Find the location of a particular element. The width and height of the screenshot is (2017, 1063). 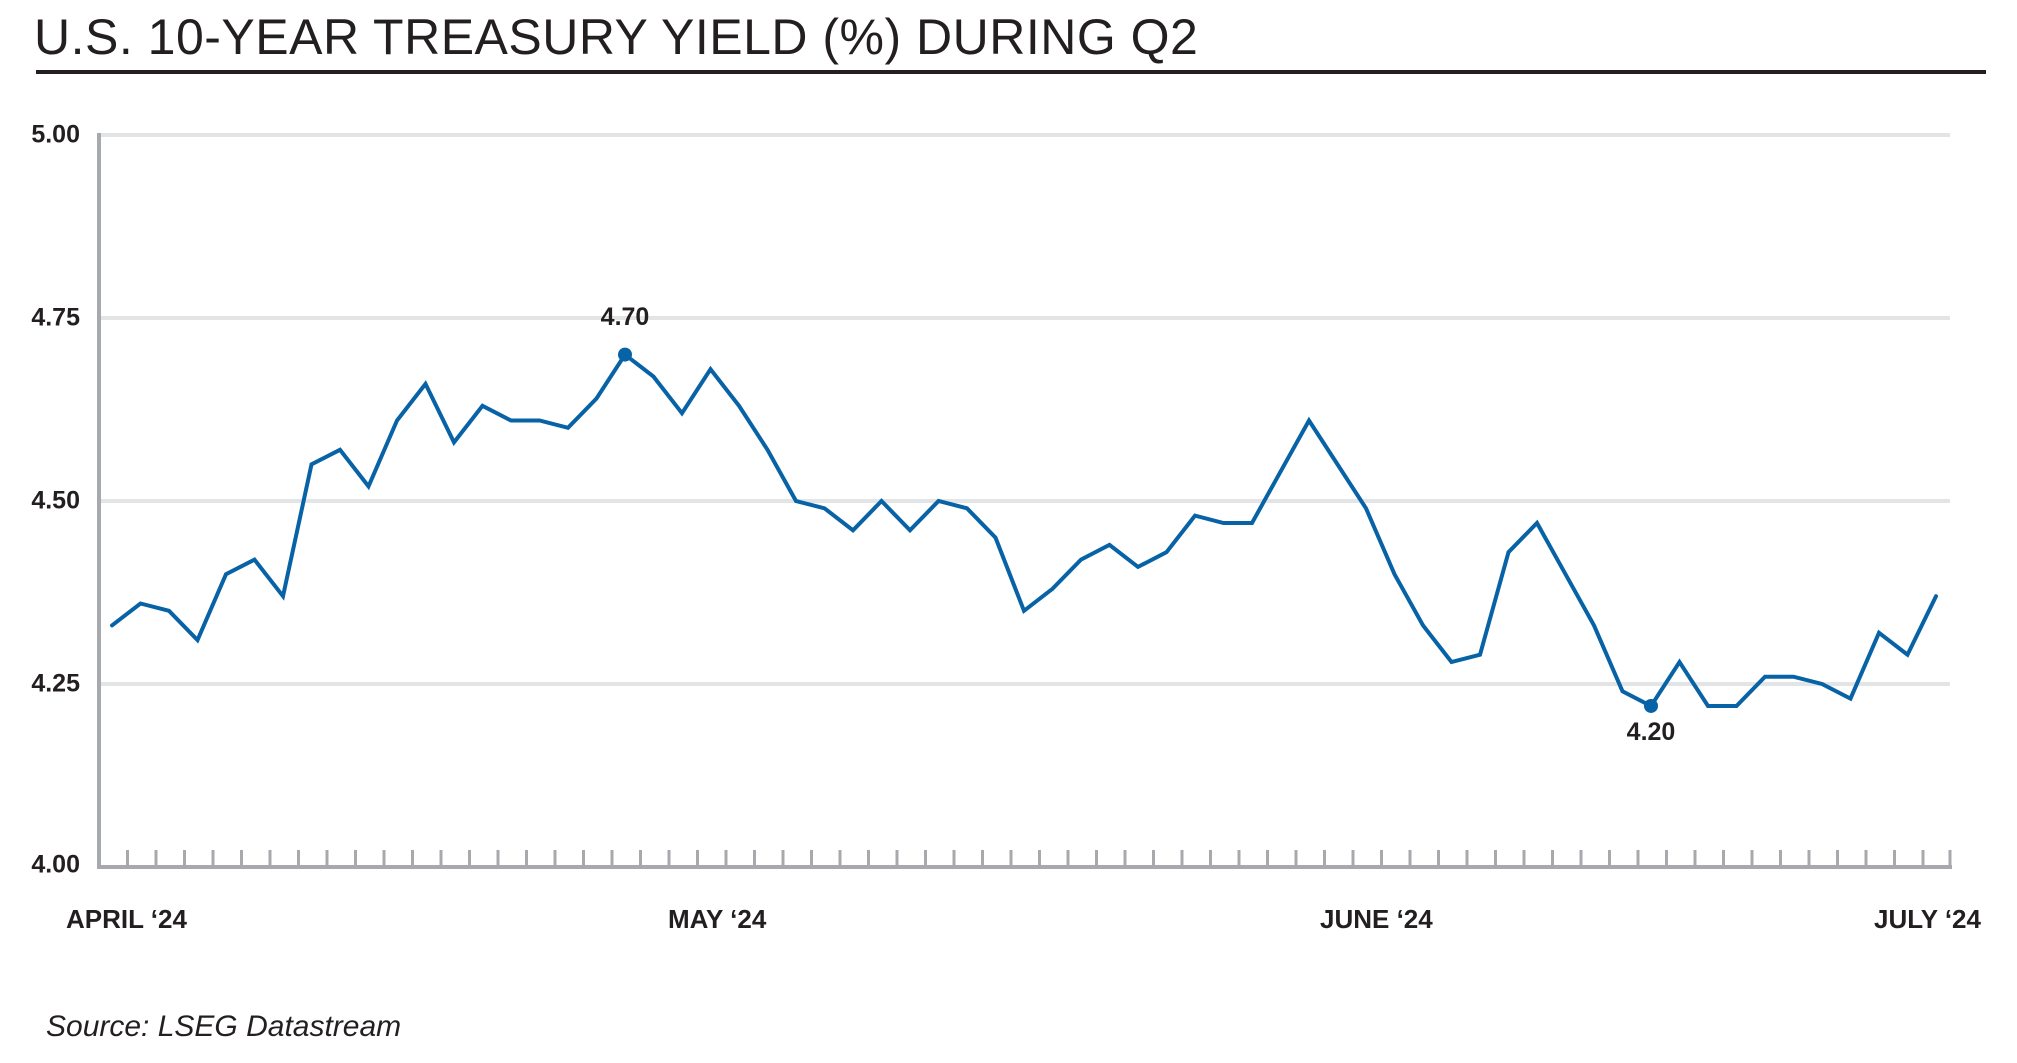

source-note: Source: LSEG Datastream is located at coordinates (224, 1026).